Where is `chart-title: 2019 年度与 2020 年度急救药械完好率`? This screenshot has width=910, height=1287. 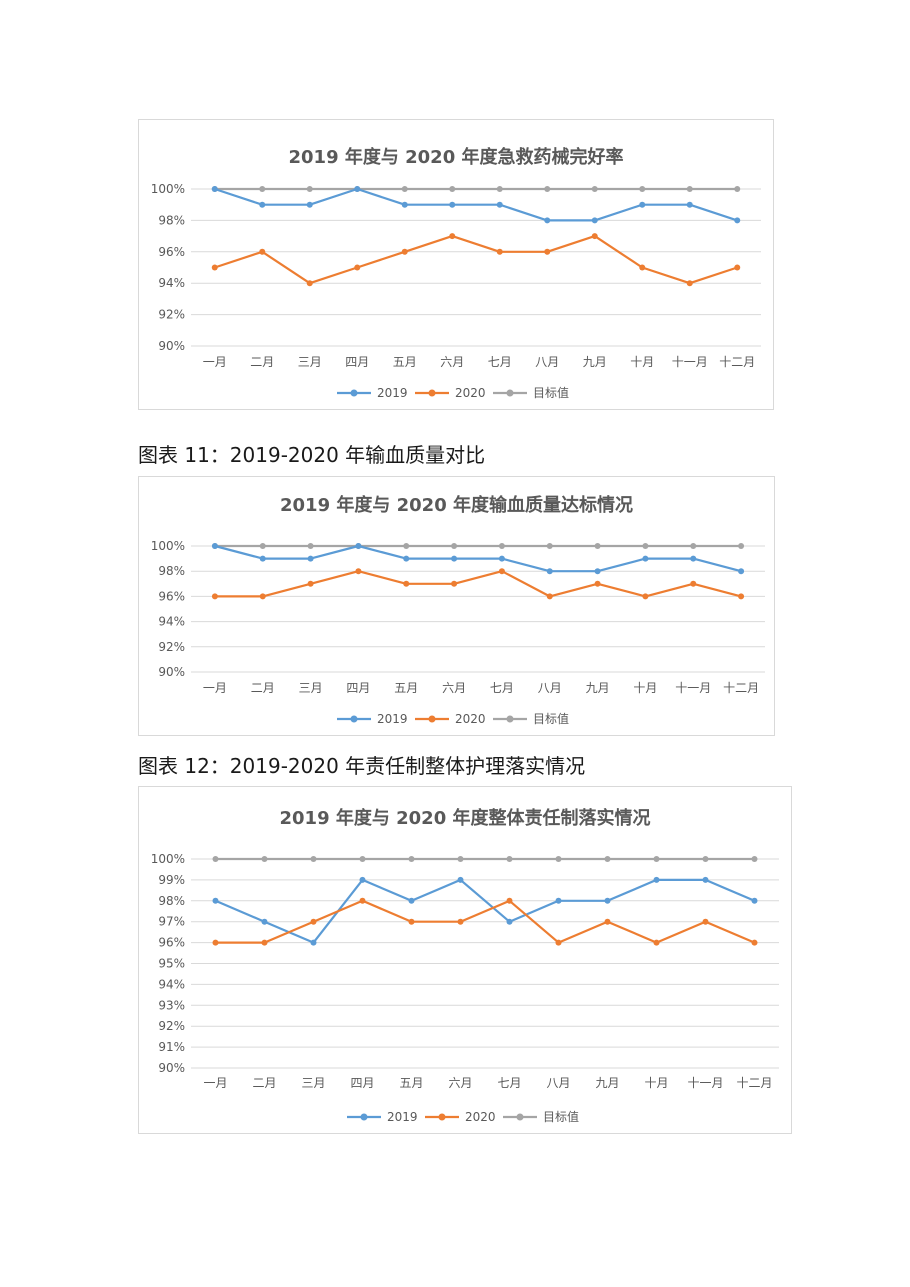 chart-title: 2019 年度与 2020 年度急救药械完好率 is located at coordinates (456, 157).